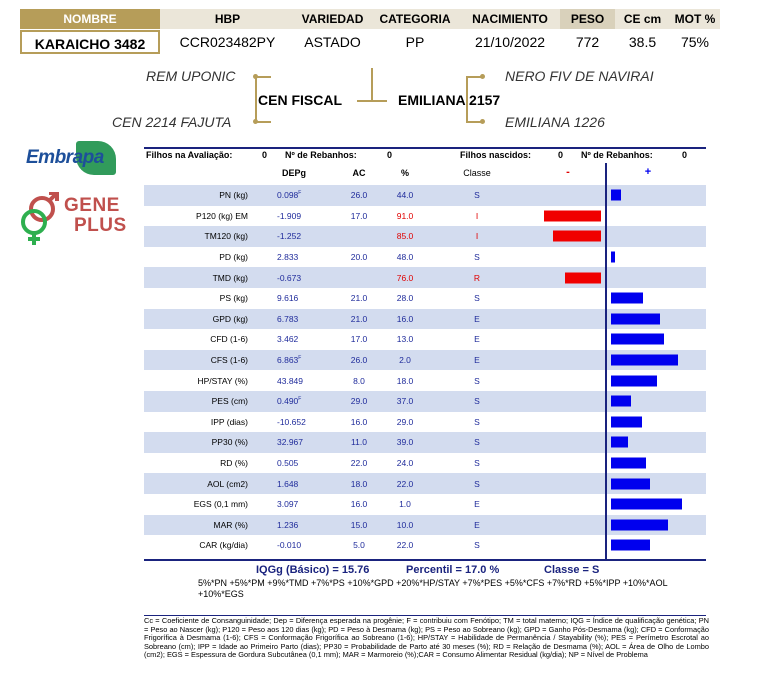  What do you see at coordinates (425, 483) in the screenshot?
I see `trait-row: AOL (cm2) 1.648 18.0 22.0 S` at bounding box center [425, 483].